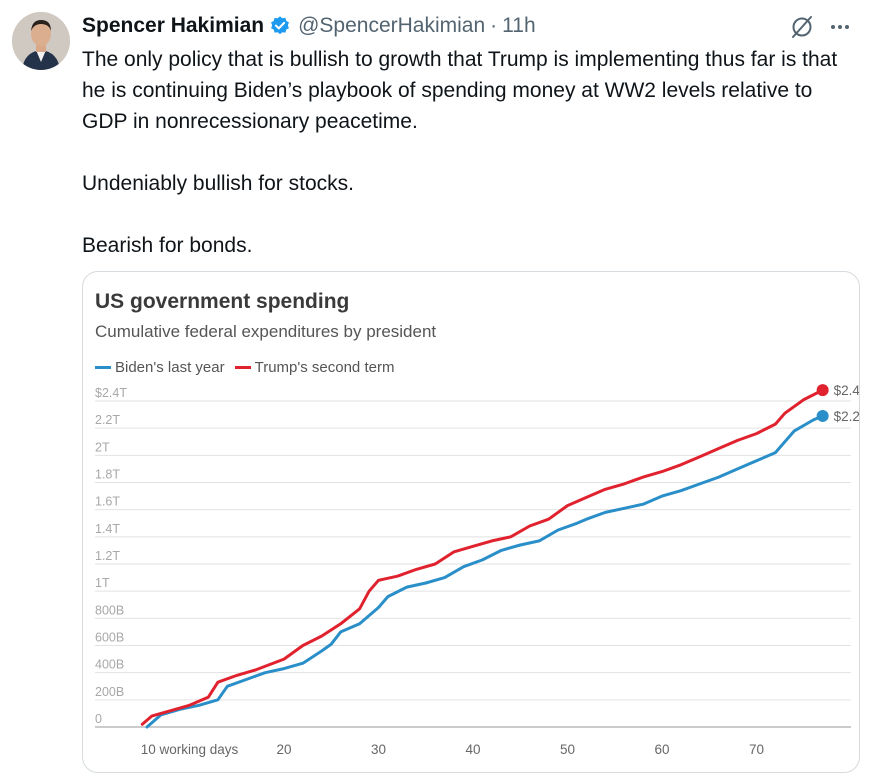 The image size is (869, 777). Describe the element at coordinates (840, 27) in the screenshot. I see `more-icon` at that location.